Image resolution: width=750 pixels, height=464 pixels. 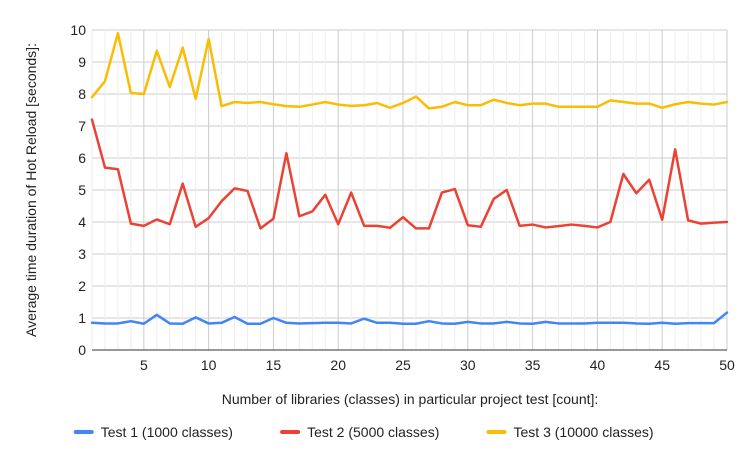 I want to click on legend-label-3: Test 3 (10000 classes), so click(x=584, y=432).